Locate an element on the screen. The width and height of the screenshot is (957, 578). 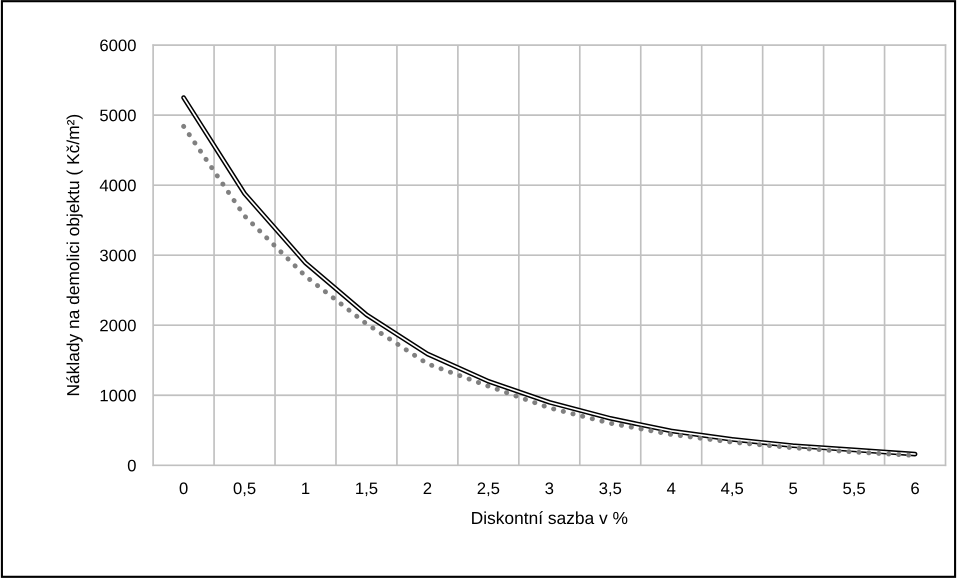
y-tick-label: 2000 is located at coordinates (118, 326).